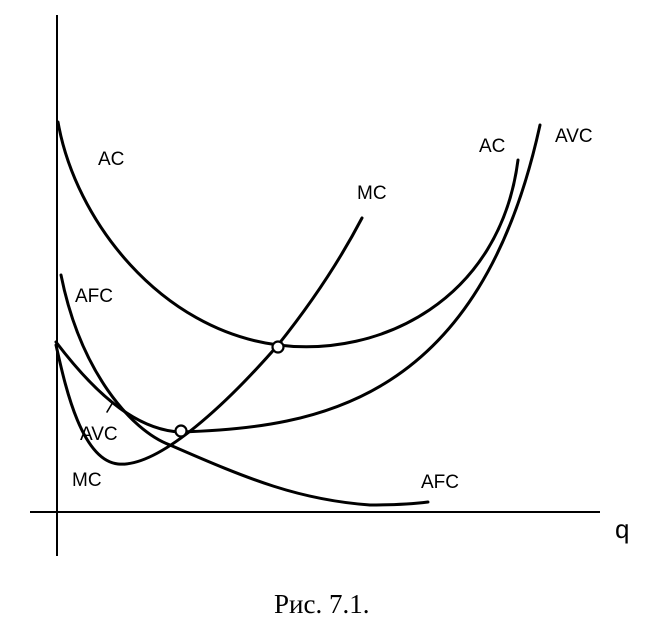  Describe the element at coordinates (622, 529) in the screenshot. I see `x-axis-label: q` at that location.